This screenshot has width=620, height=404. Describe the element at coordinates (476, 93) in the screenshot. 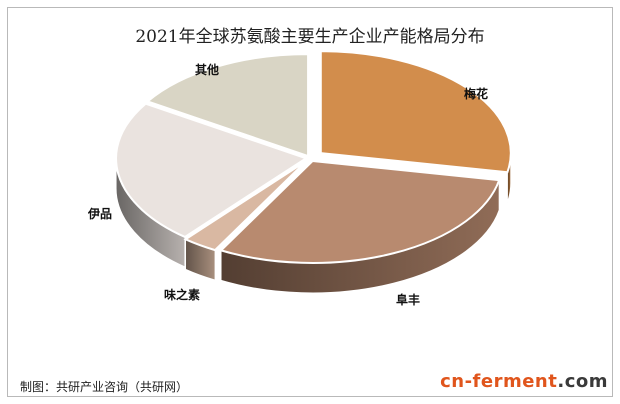

I see `slice-label-1: 梅花` at that location.